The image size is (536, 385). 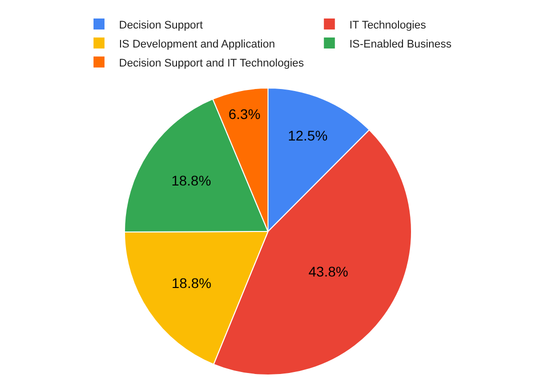 What do you see at coordinates (388, 25) in the screenshot?
I see `legend-label: IT Technologies` at bounding box center [388, 25].